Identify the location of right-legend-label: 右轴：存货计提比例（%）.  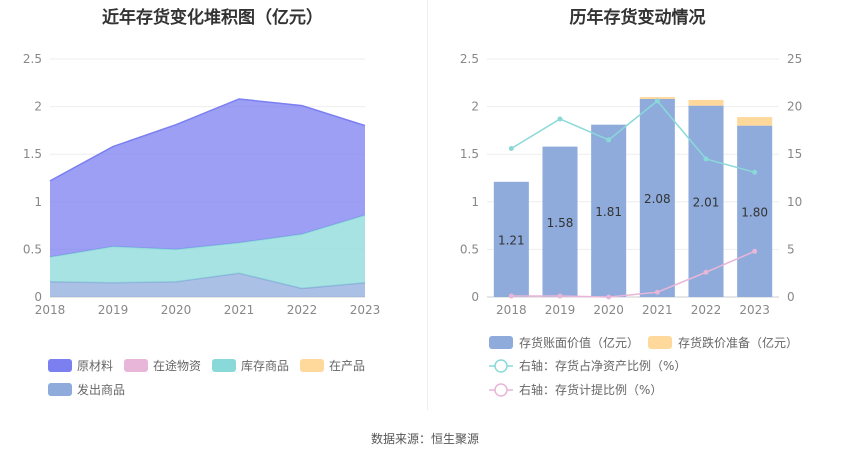
(590, 389).